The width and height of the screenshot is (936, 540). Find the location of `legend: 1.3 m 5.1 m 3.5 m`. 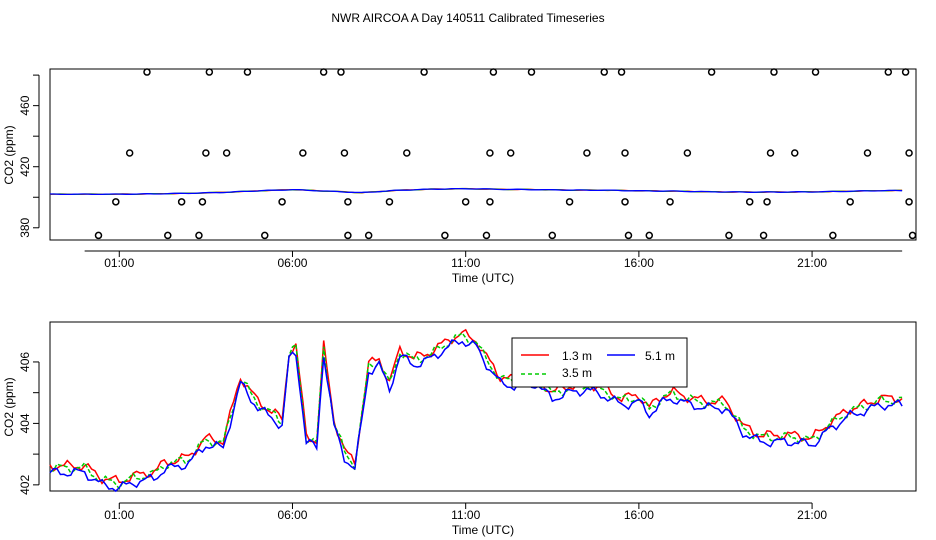

legend: 1.3 m 5.1 m 3.5 m is located at coordinates (599, 362).